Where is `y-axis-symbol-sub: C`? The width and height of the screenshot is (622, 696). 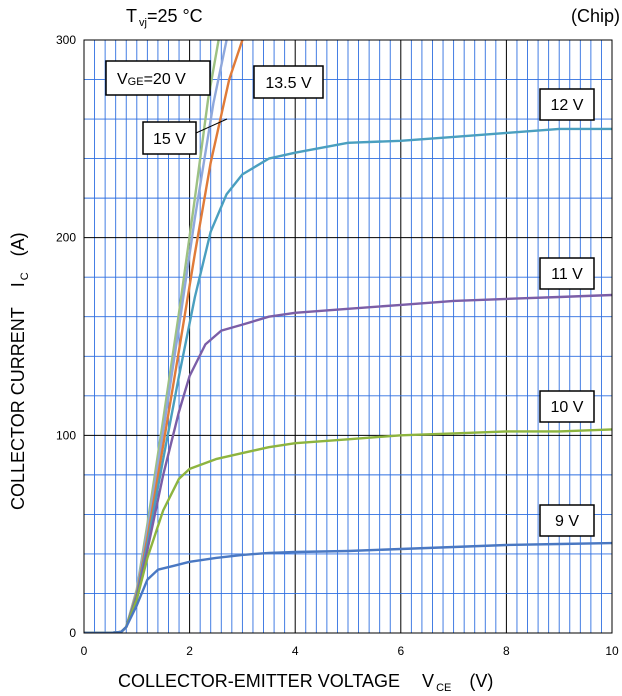 y-axis-symbol-sub: C is located at coordinates (25, 276).